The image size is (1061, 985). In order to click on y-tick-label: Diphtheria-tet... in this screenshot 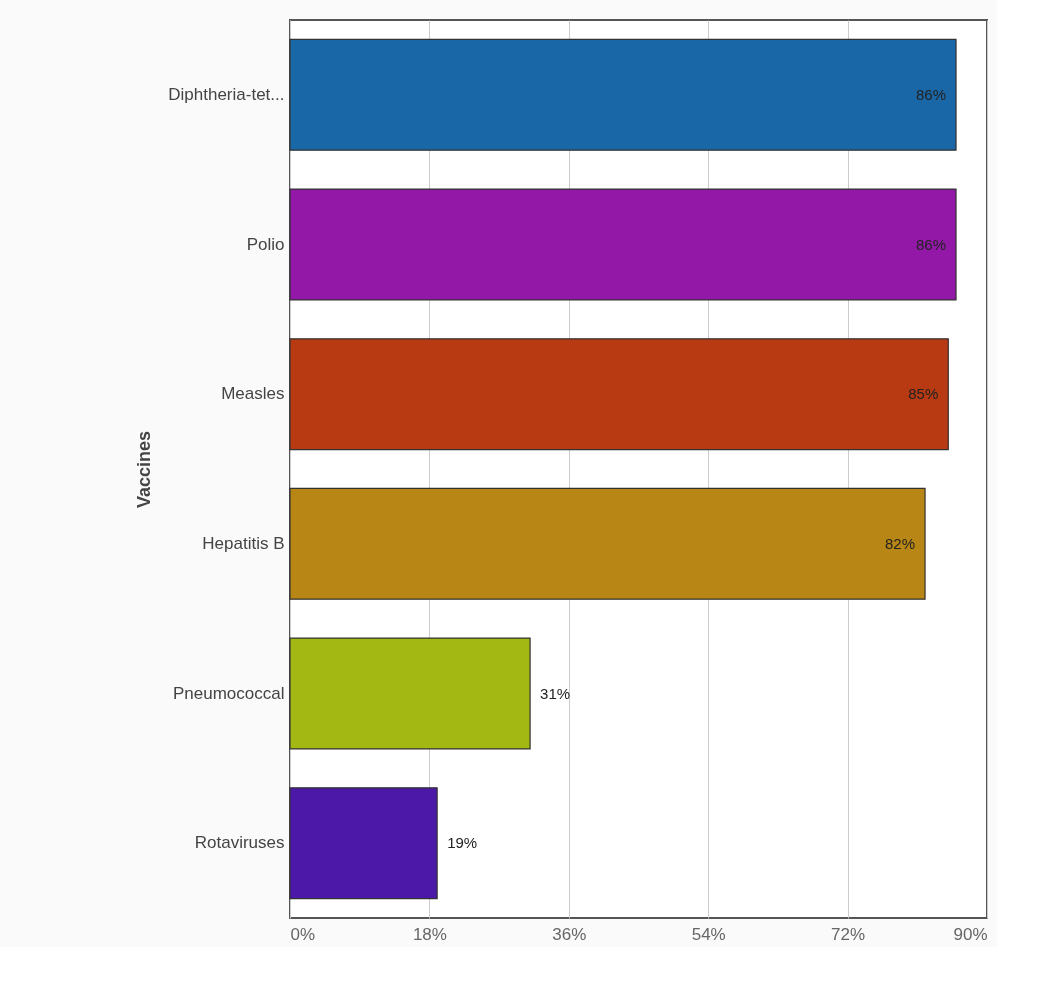, I will do `click(226, 94)`.